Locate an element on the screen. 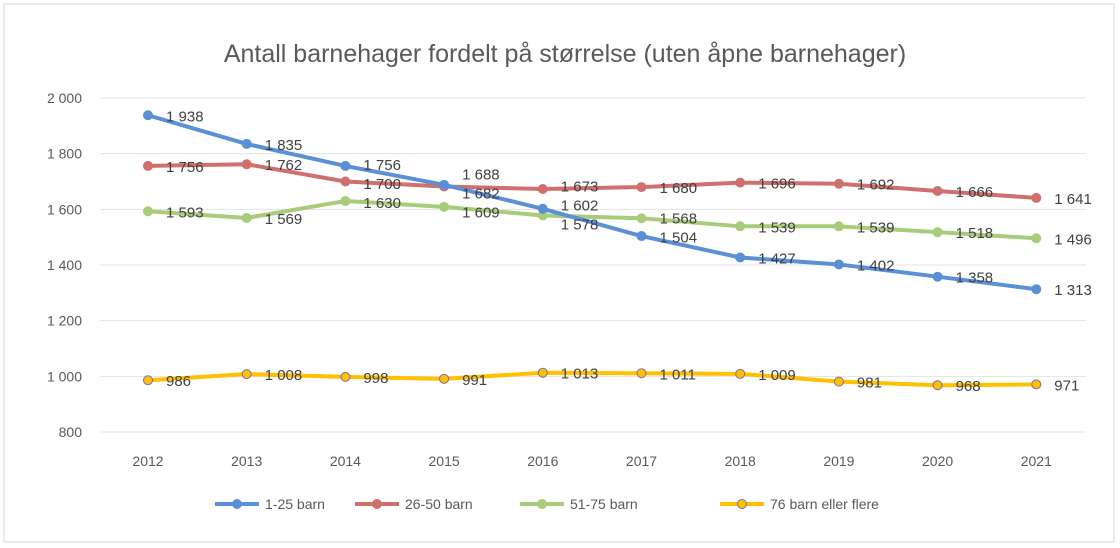  x-tick-label: 2018 is located at coordinates (740, 461).